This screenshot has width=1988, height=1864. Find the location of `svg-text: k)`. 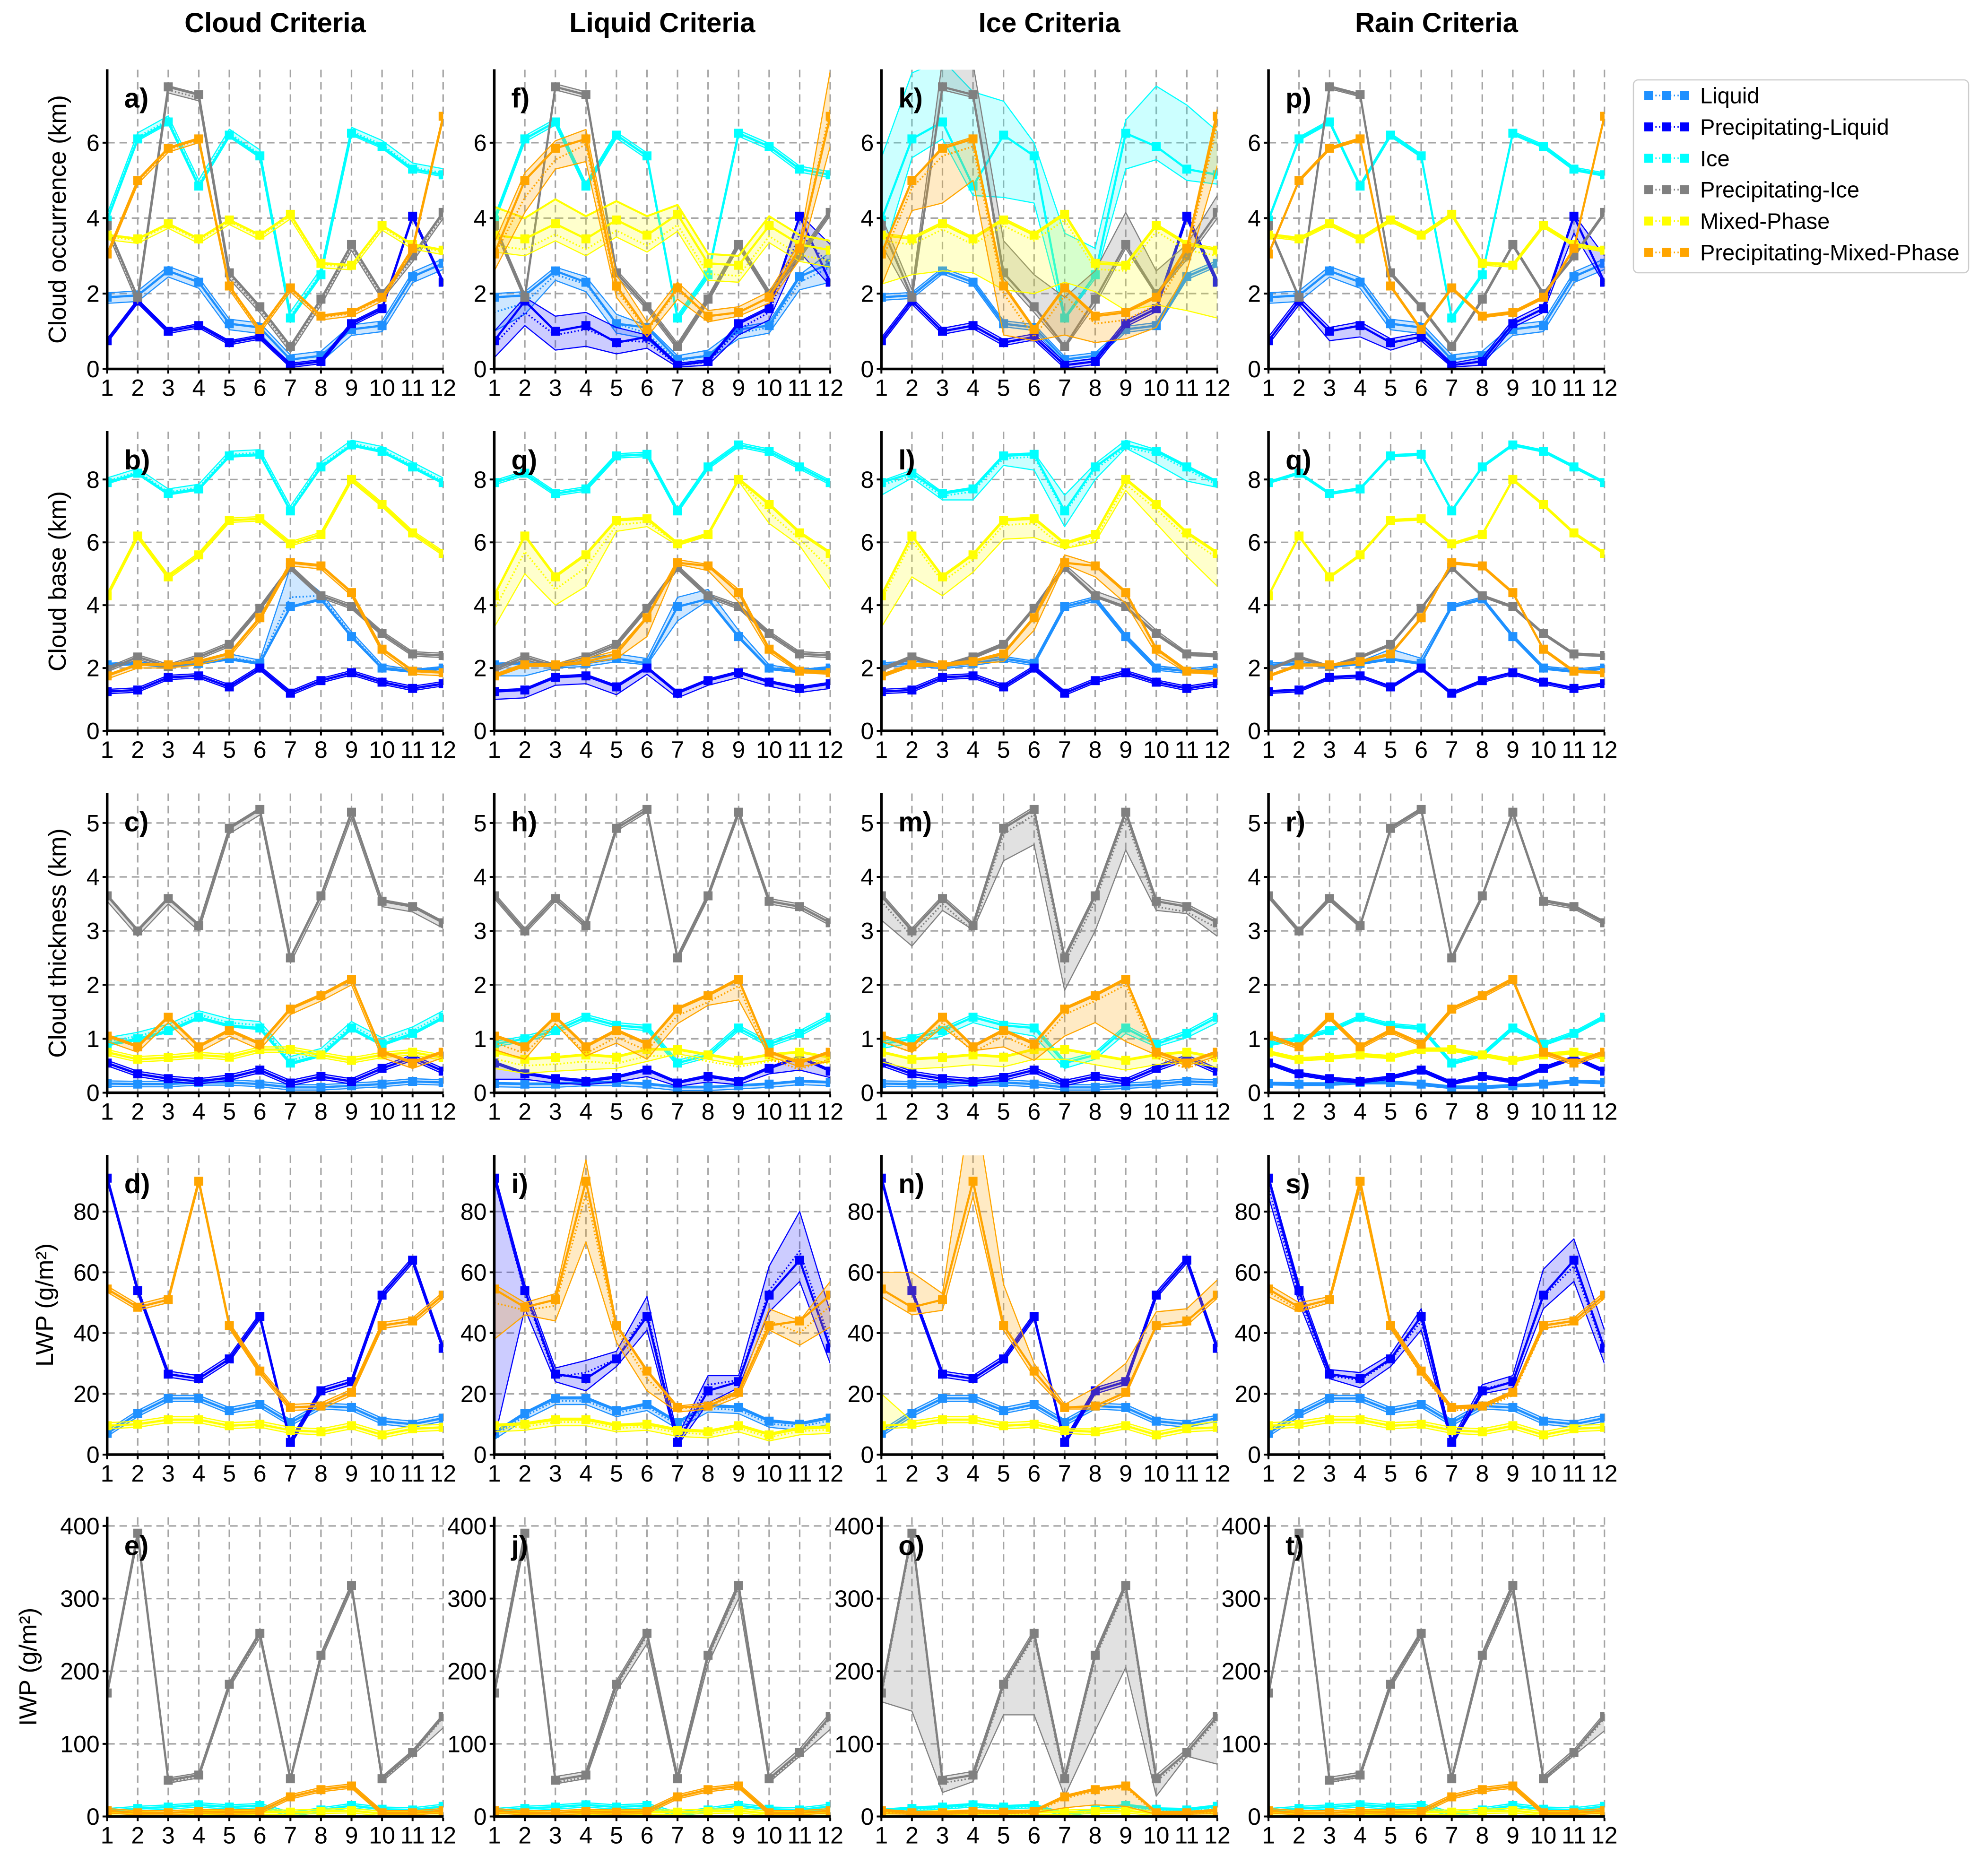

svg-text: k) is located at coordinates (911, 98).